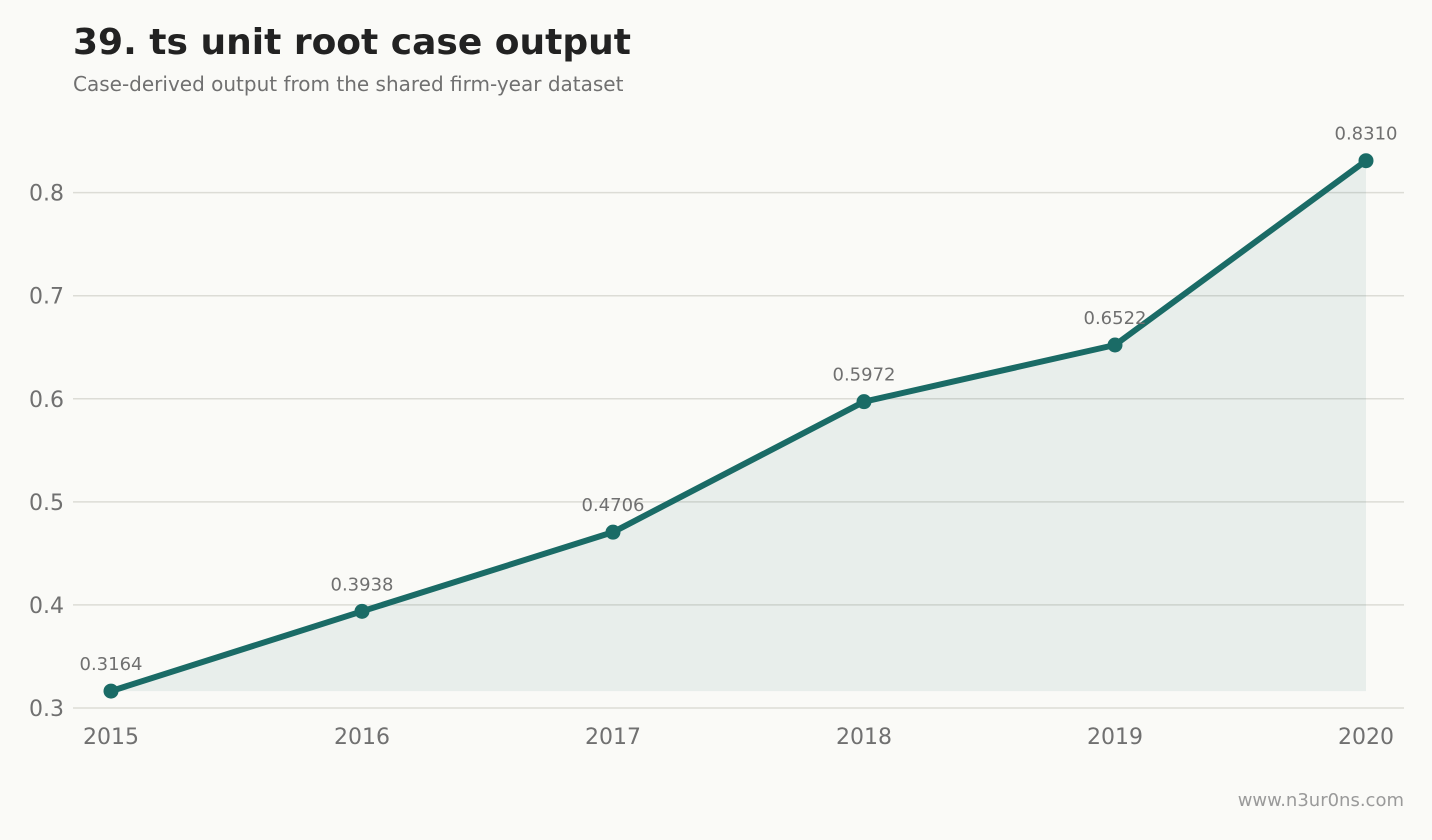  Describe the element at coordinates (1115, 318) in the screenshot. I see `data-label: 0.6522` at that location.